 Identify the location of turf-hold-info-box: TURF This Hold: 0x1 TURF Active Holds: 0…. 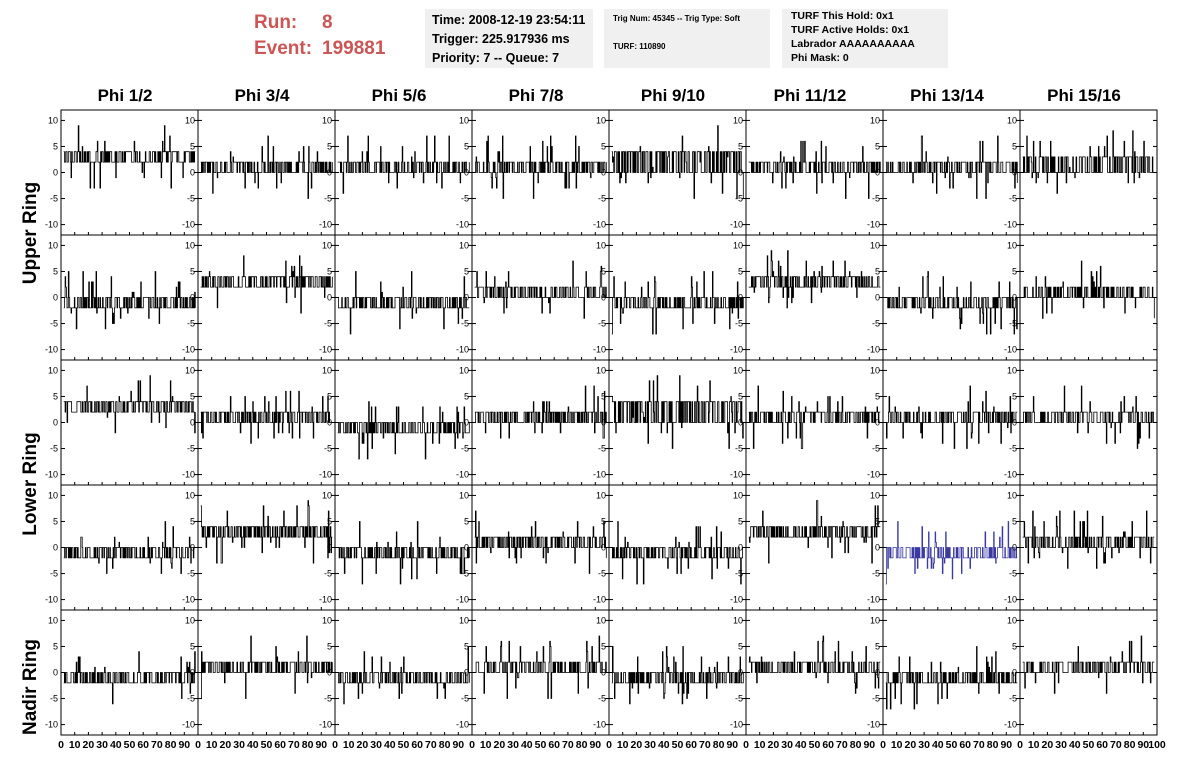
(865, 38).